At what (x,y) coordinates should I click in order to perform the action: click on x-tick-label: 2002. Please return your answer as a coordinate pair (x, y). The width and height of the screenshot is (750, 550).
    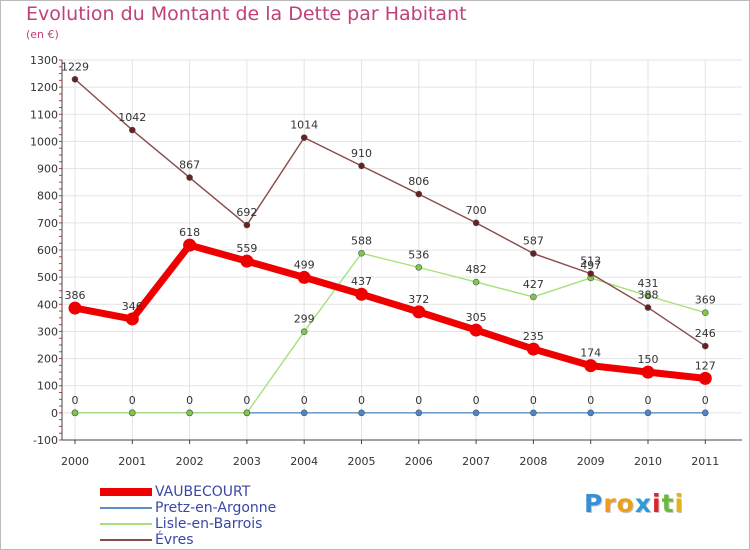
    Looking at the image, I should click on (190, 461).